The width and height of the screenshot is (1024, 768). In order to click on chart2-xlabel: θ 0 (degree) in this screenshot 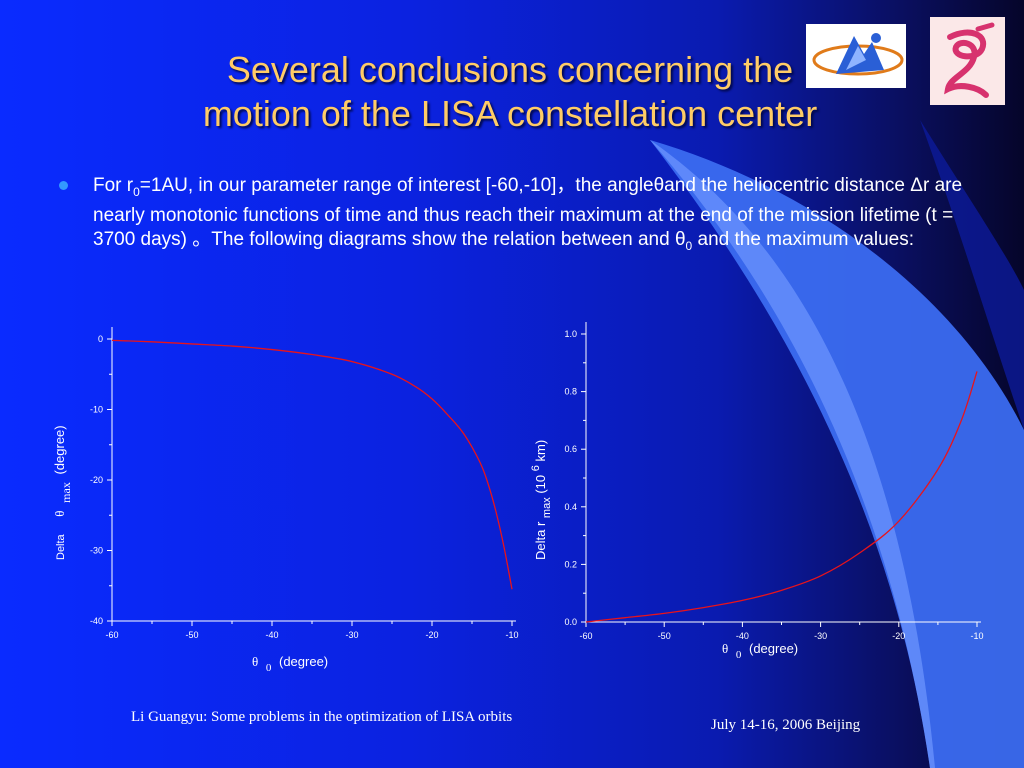, I will do `click(760, 651)`.